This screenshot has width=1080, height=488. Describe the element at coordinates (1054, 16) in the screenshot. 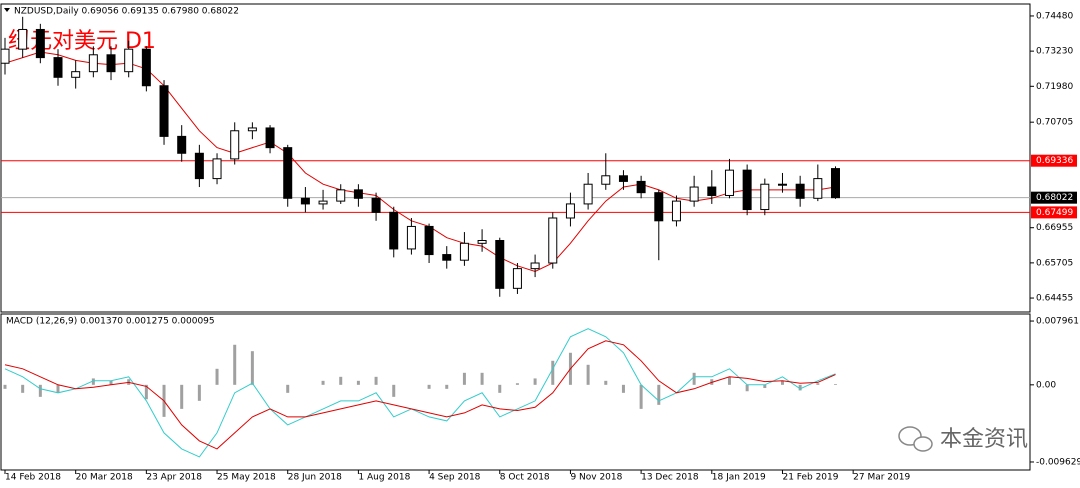

I see `y-tick-label: 0.74480` at that location.